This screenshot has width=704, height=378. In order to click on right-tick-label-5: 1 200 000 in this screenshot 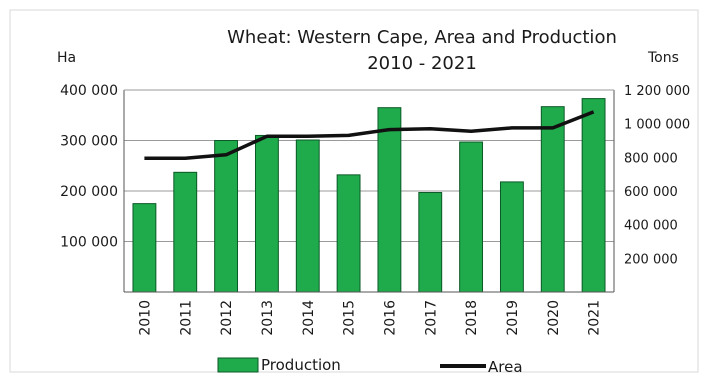, I will do `click(657, 91)`.